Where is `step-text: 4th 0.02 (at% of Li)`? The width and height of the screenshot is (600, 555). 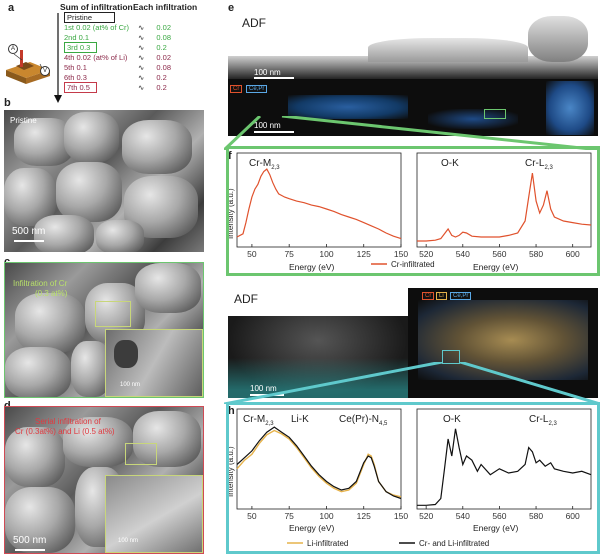
step-text: 4th 0.02 (at% of Li) is located at coordinates (96, 57).